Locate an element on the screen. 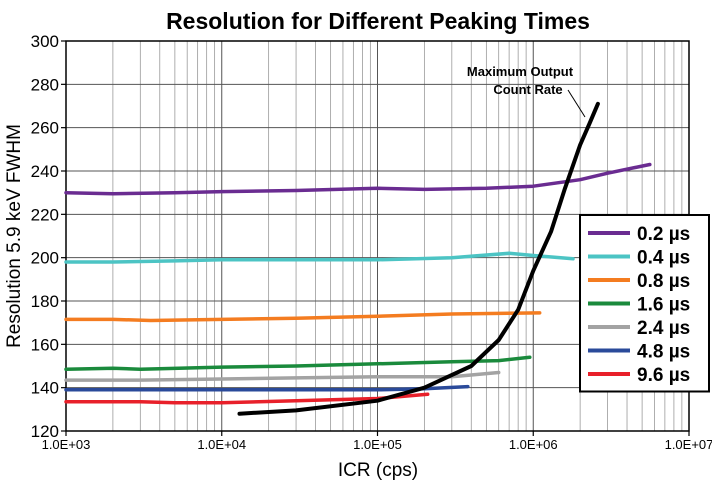  legend-label-4: 2.4 µs is located at coordinates (663, 328).